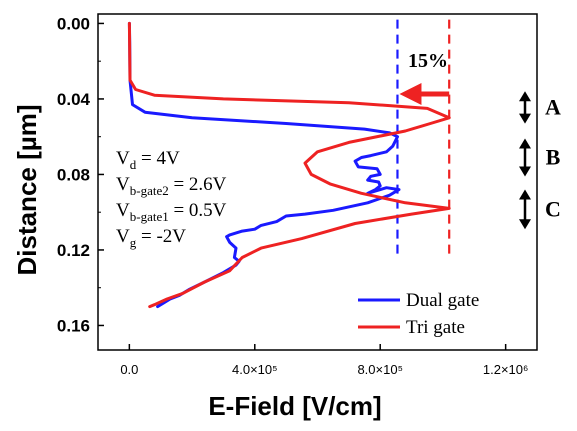 This screenshot has width=577, height=431. I want to click on x-axis-label: E-Field [V/cm], so click(294, 406).